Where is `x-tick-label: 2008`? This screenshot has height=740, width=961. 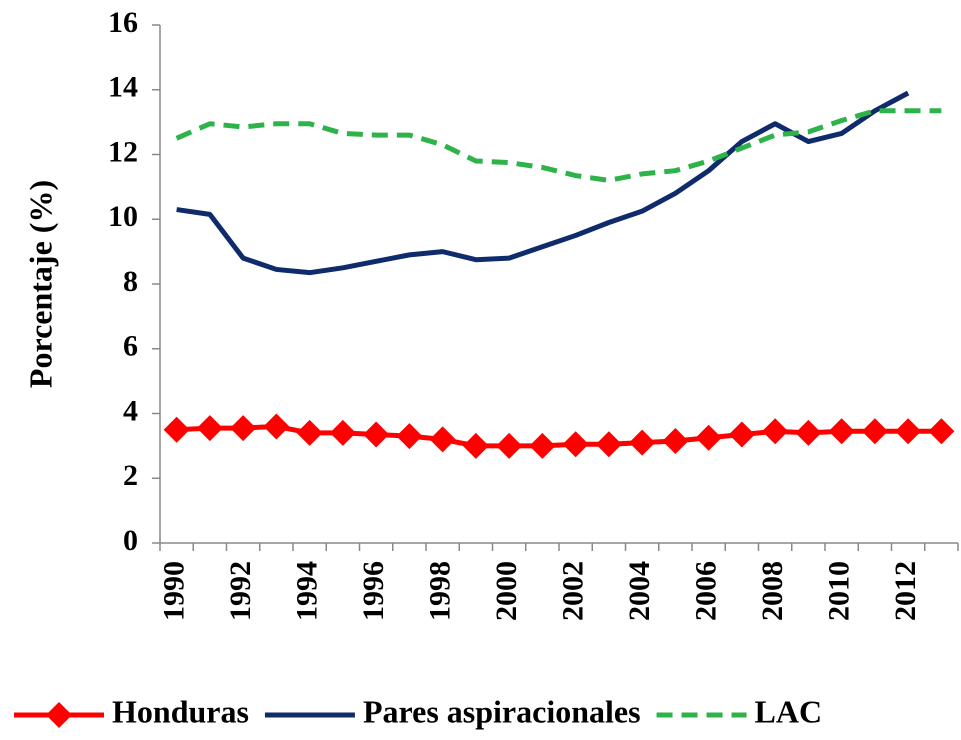
x-tick-label: 2008 is located at coordinates (772, 591).